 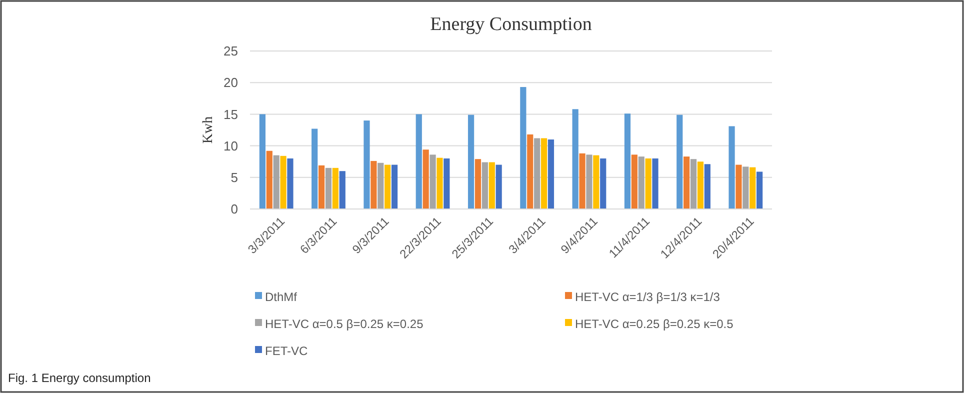 What do you see at coordinates (344, 324) in the screenshot?
I see `legend-label: HET-VC α=0.5 β=0.25 κ=0.25` at bounding box center [344, 324].